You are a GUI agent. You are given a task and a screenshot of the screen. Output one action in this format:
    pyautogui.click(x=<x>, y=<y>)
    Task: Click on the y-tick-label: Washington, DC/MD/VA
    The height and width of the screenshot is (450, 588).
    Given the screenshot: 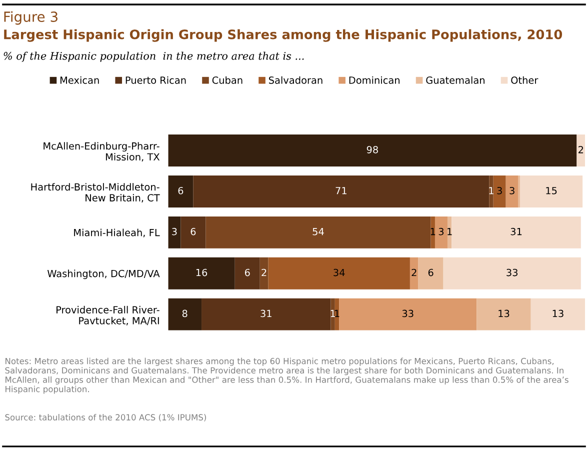 What is the action you would take?
    pyautogui.click(x=103, y=275)
    